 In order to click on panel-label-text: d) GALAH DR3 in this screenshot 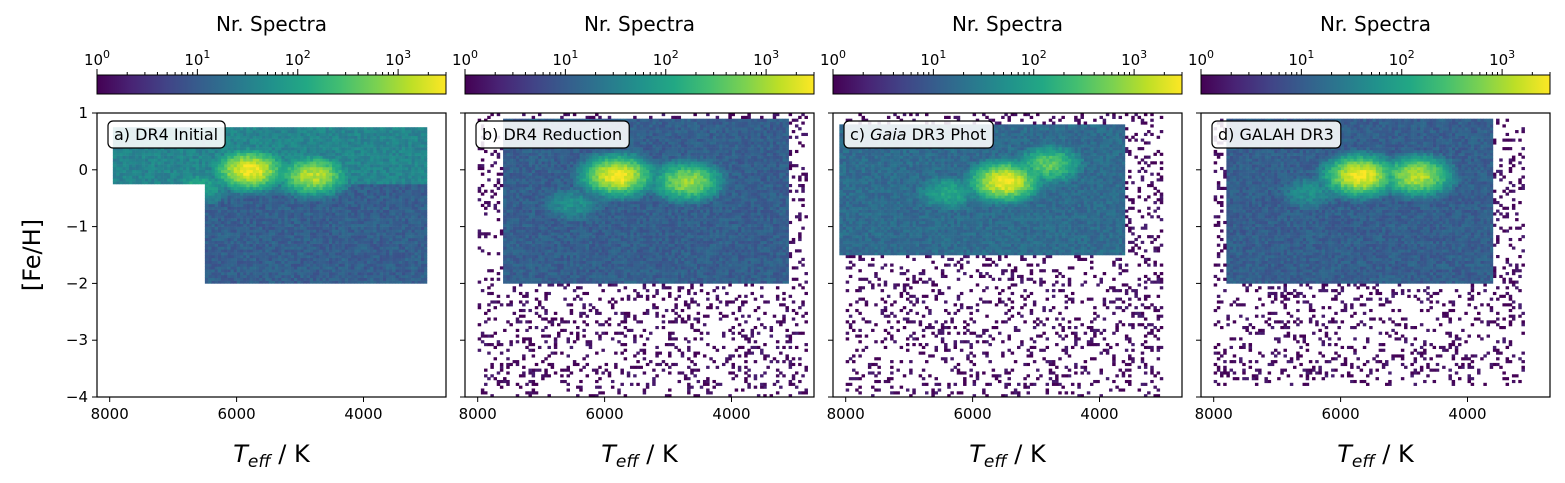, I will do `click(1276, 134)`.